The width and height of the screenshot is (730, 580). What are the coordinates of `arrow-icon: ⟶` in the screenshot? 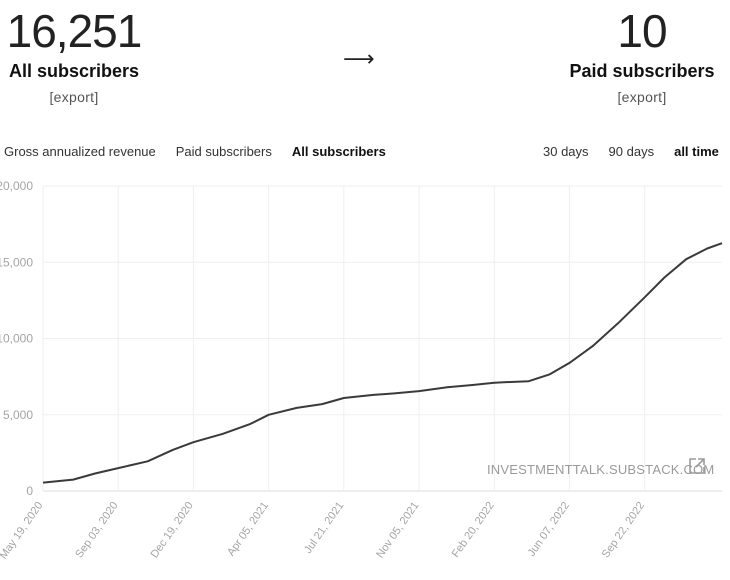 It's located at (359, 58).